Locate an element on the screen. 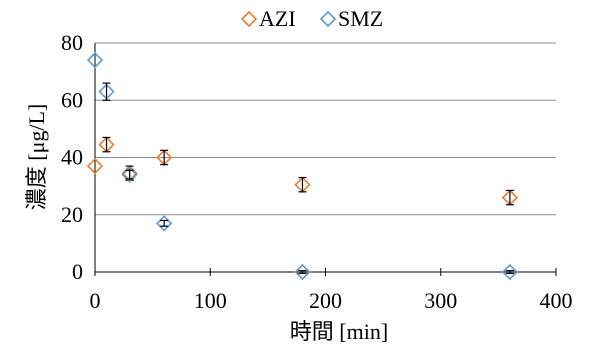  x-tick-label-400: 400 is located at coordinates (556, 300).